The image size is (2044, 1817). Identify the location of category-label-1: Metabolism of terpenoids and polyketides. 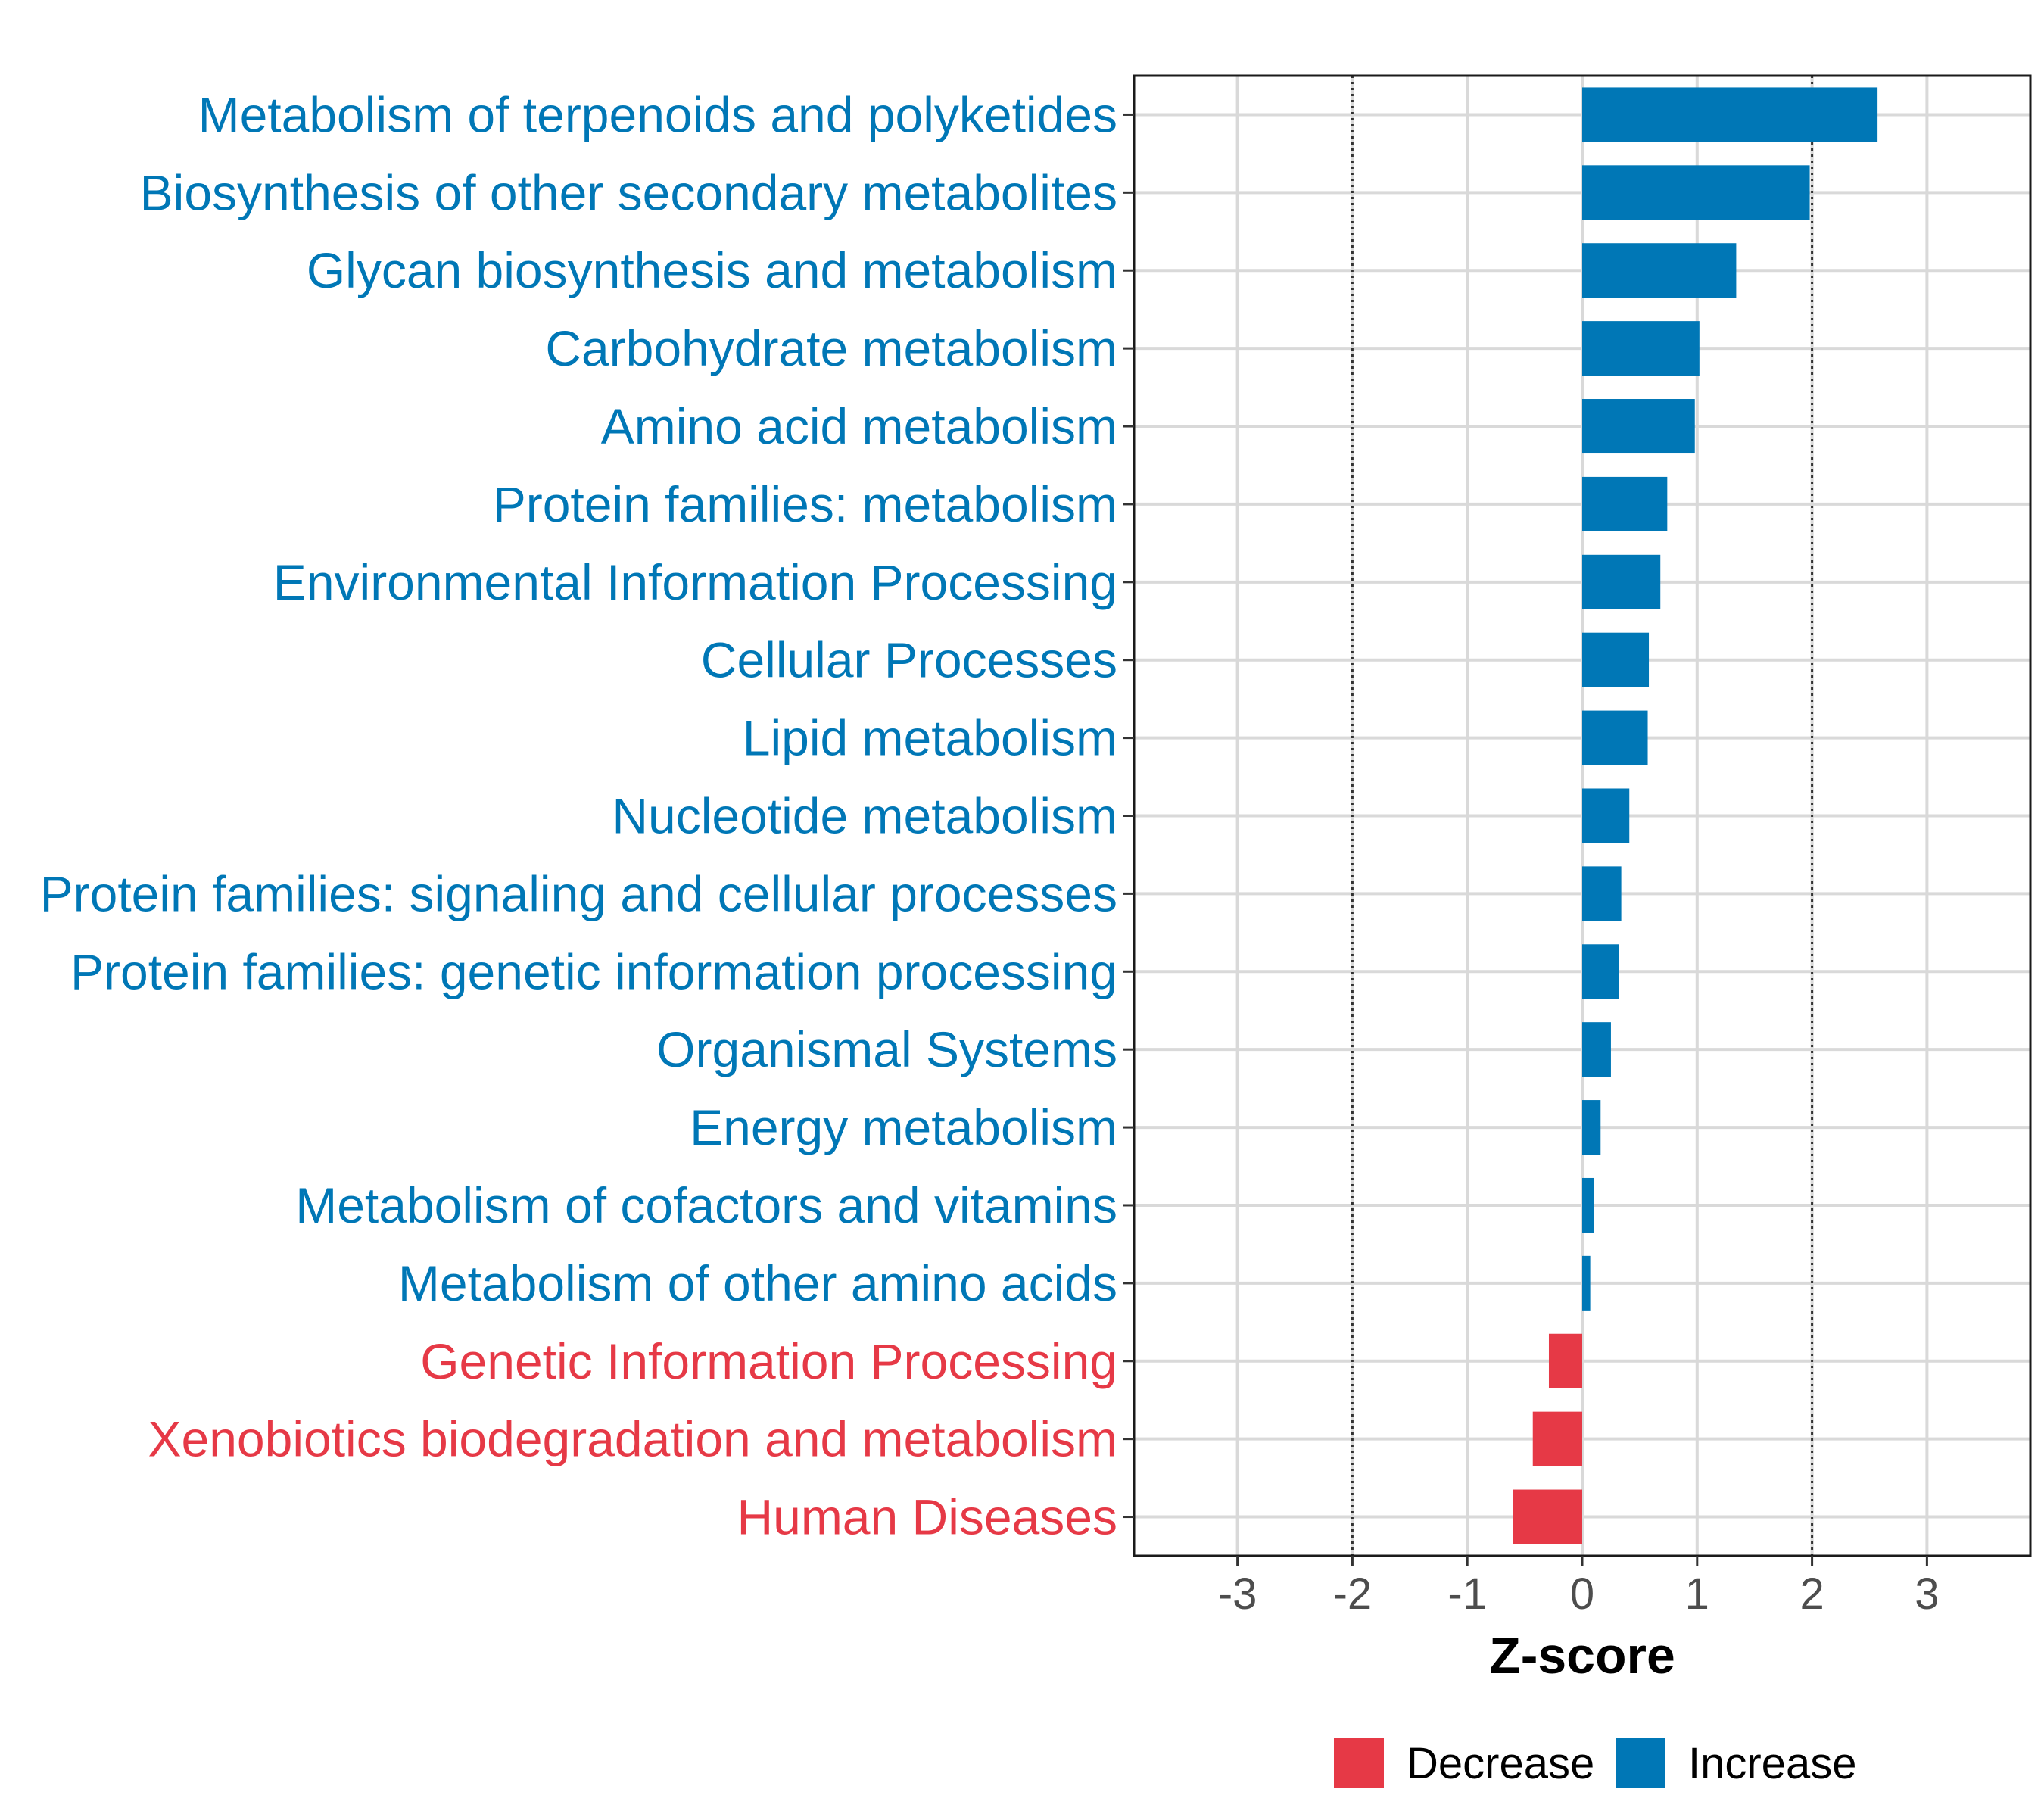
(657, 114).